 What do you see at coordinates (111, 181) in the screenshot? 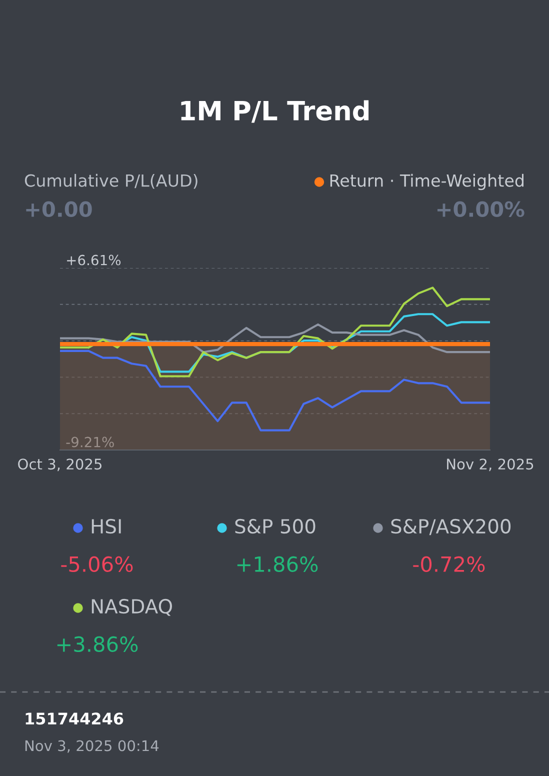
I see `text: Cumulative P/L(AUD)` at bounding box center [111, 181].